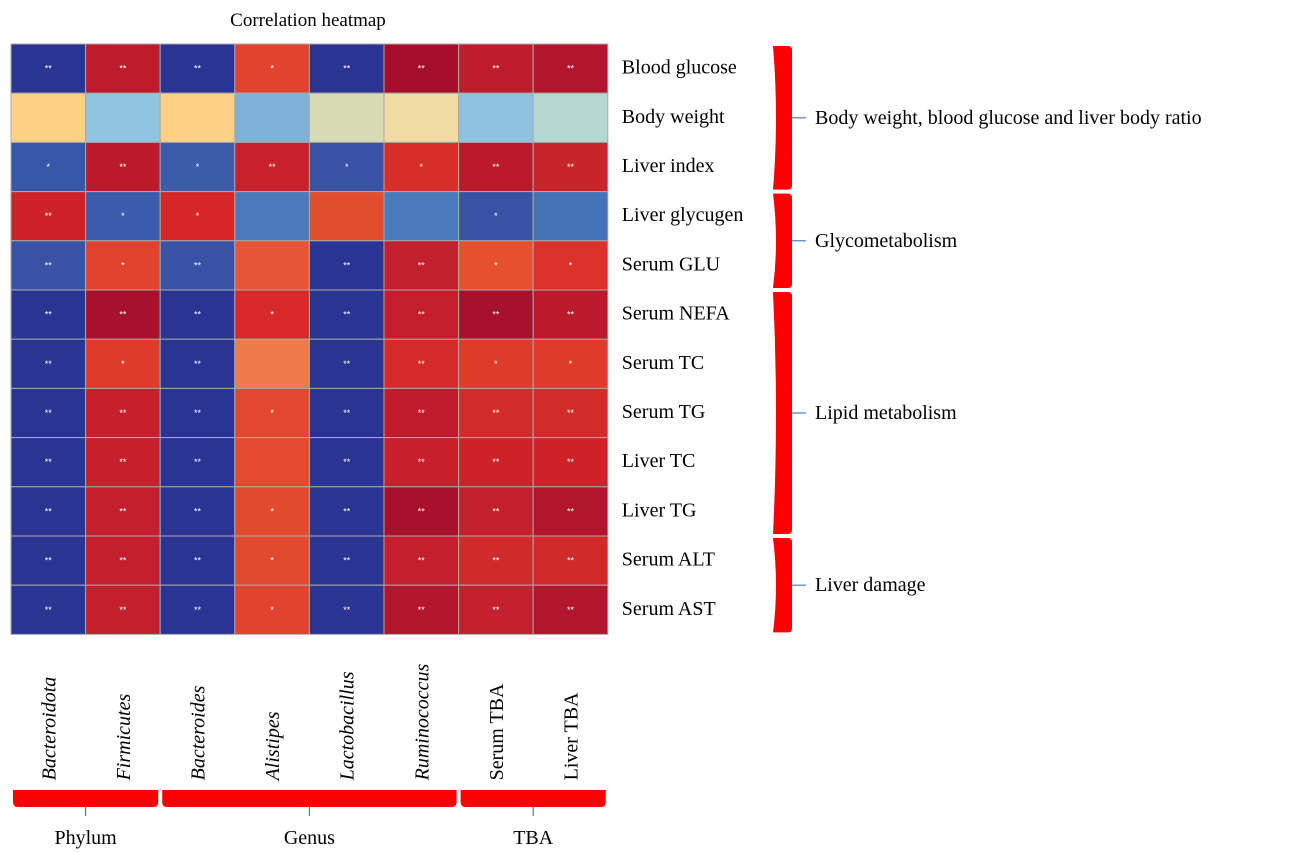 The height and width of the screenshot is (853, 1291). What do you see at coordinates (48, 560) in the screenshot?
I see `heatmap-cell-serum-alt-bacteroidota` at bounding box center [48, 560].